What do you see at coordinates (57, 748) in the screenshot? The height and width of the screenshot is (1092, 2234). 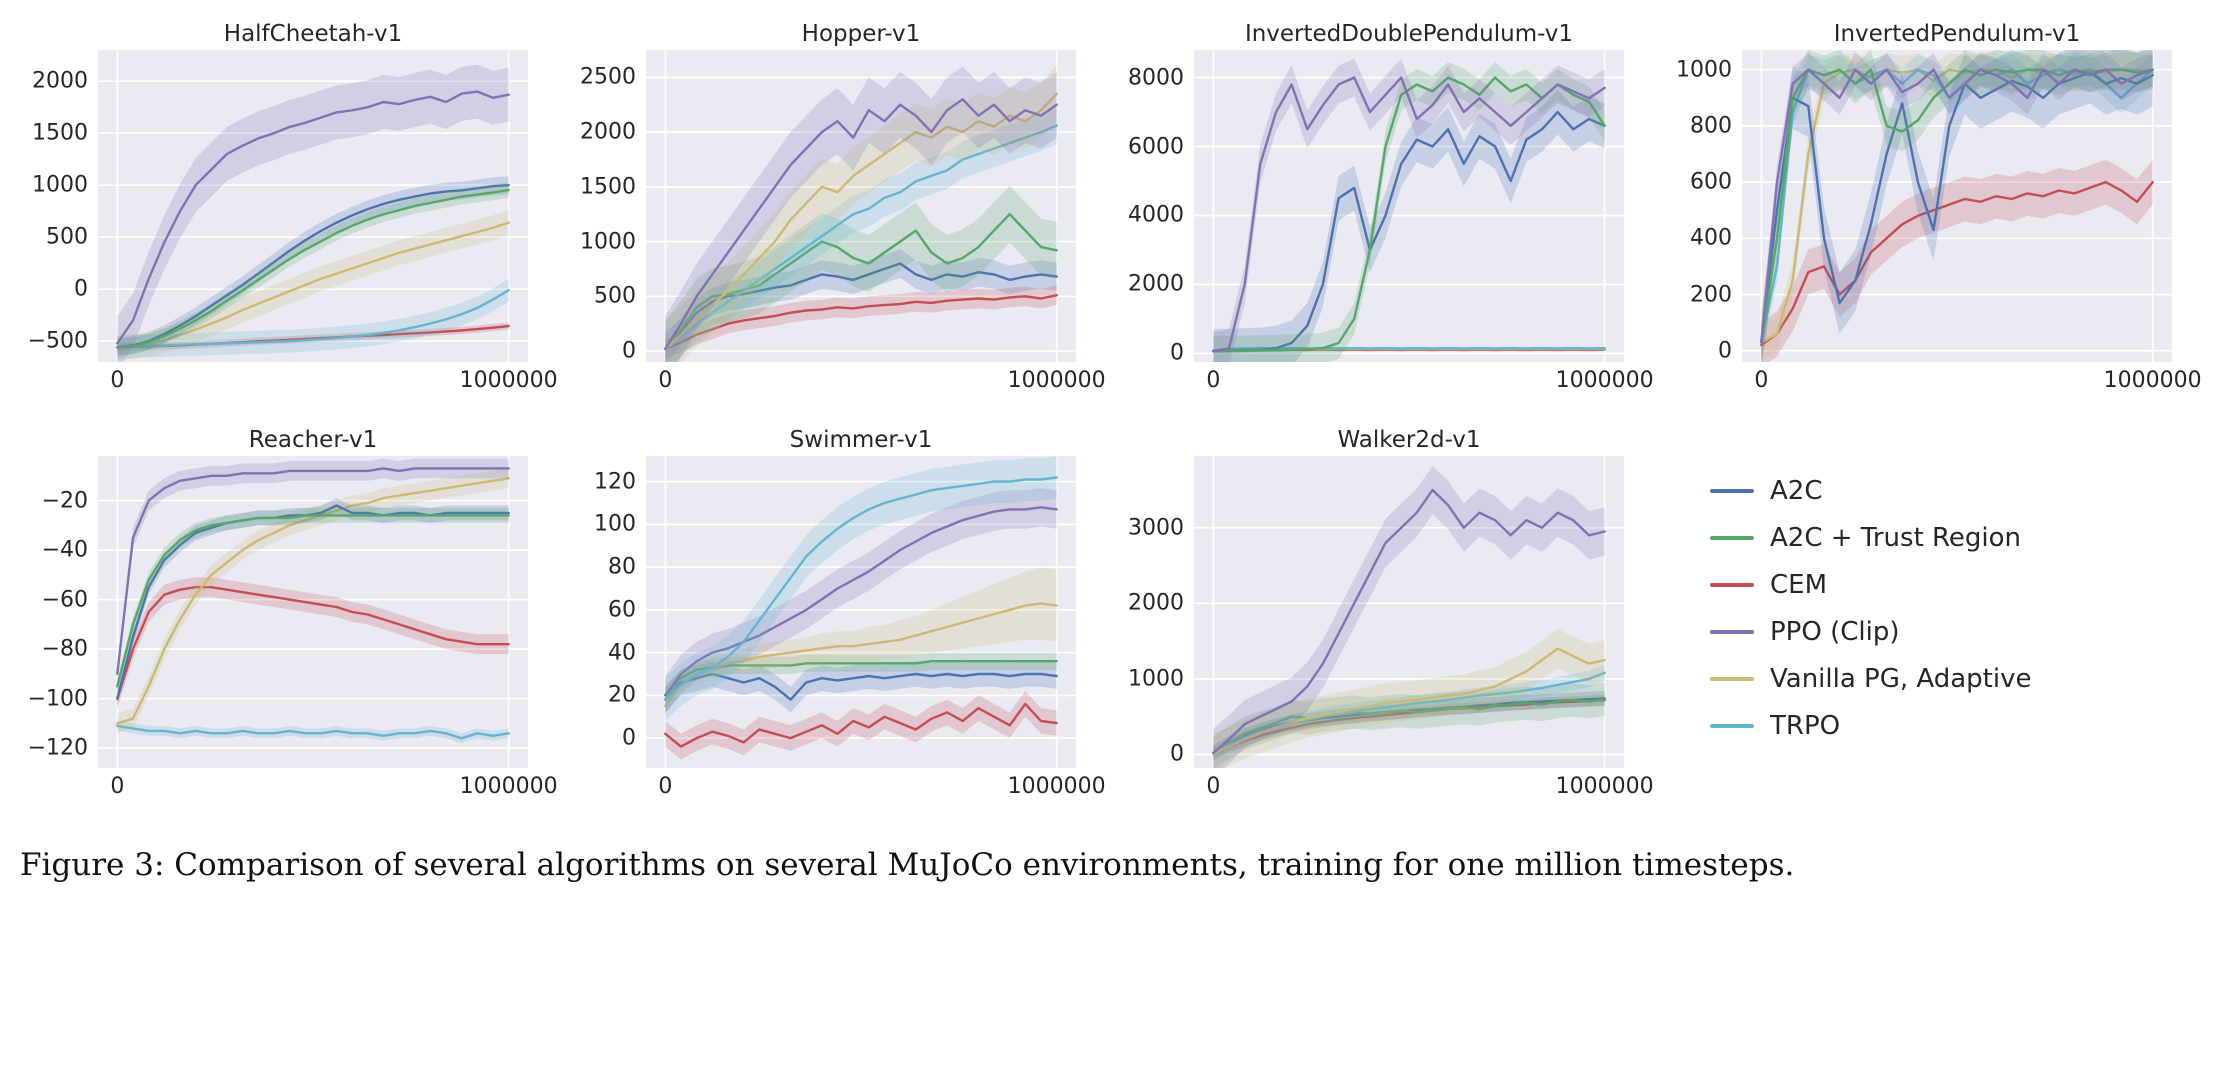 I see `y-tick-label: −120` at bounding box center [57, 748].